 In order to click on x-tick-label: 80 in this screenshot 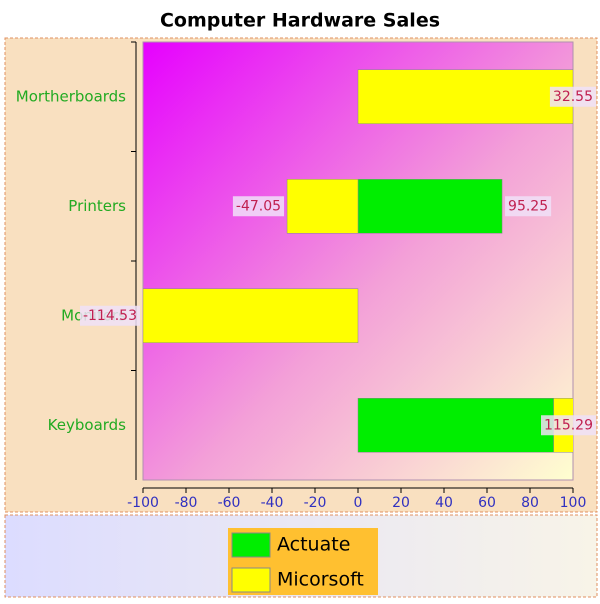, I will do `click(530, 503)`.